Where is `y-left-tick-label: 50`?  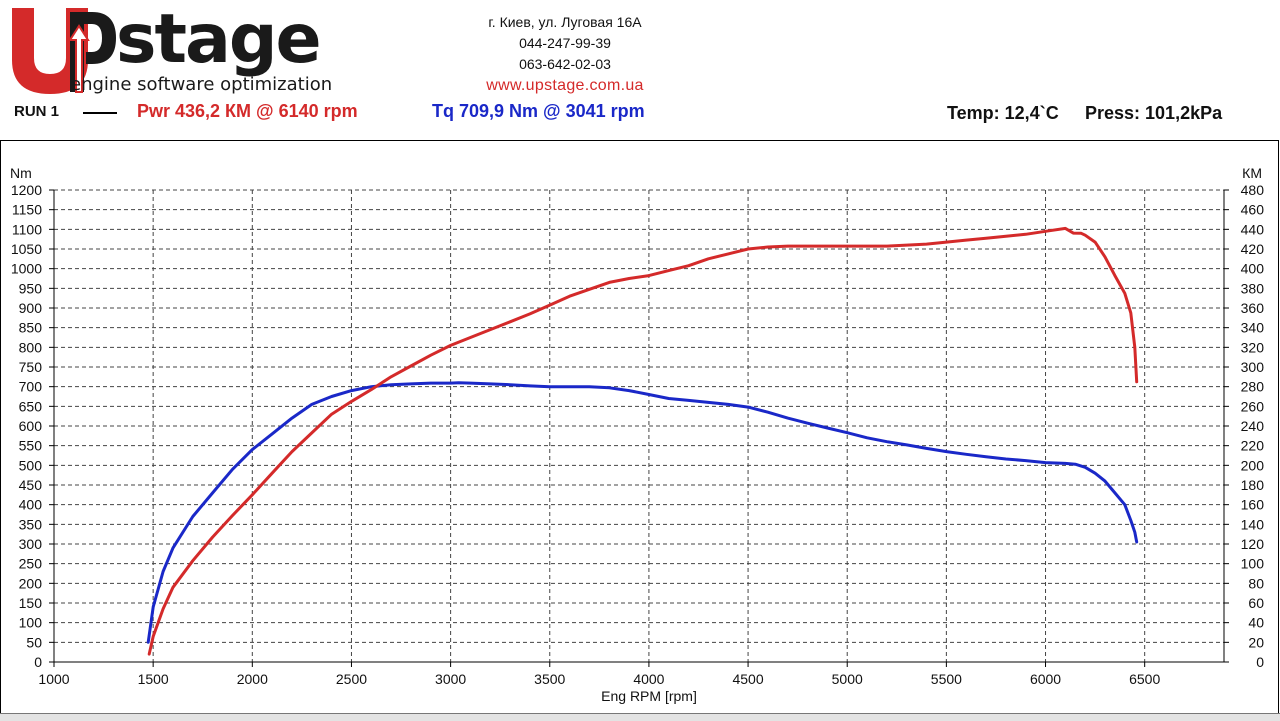
y-left-tick-label: 50 is located at coordinates (34, 642).